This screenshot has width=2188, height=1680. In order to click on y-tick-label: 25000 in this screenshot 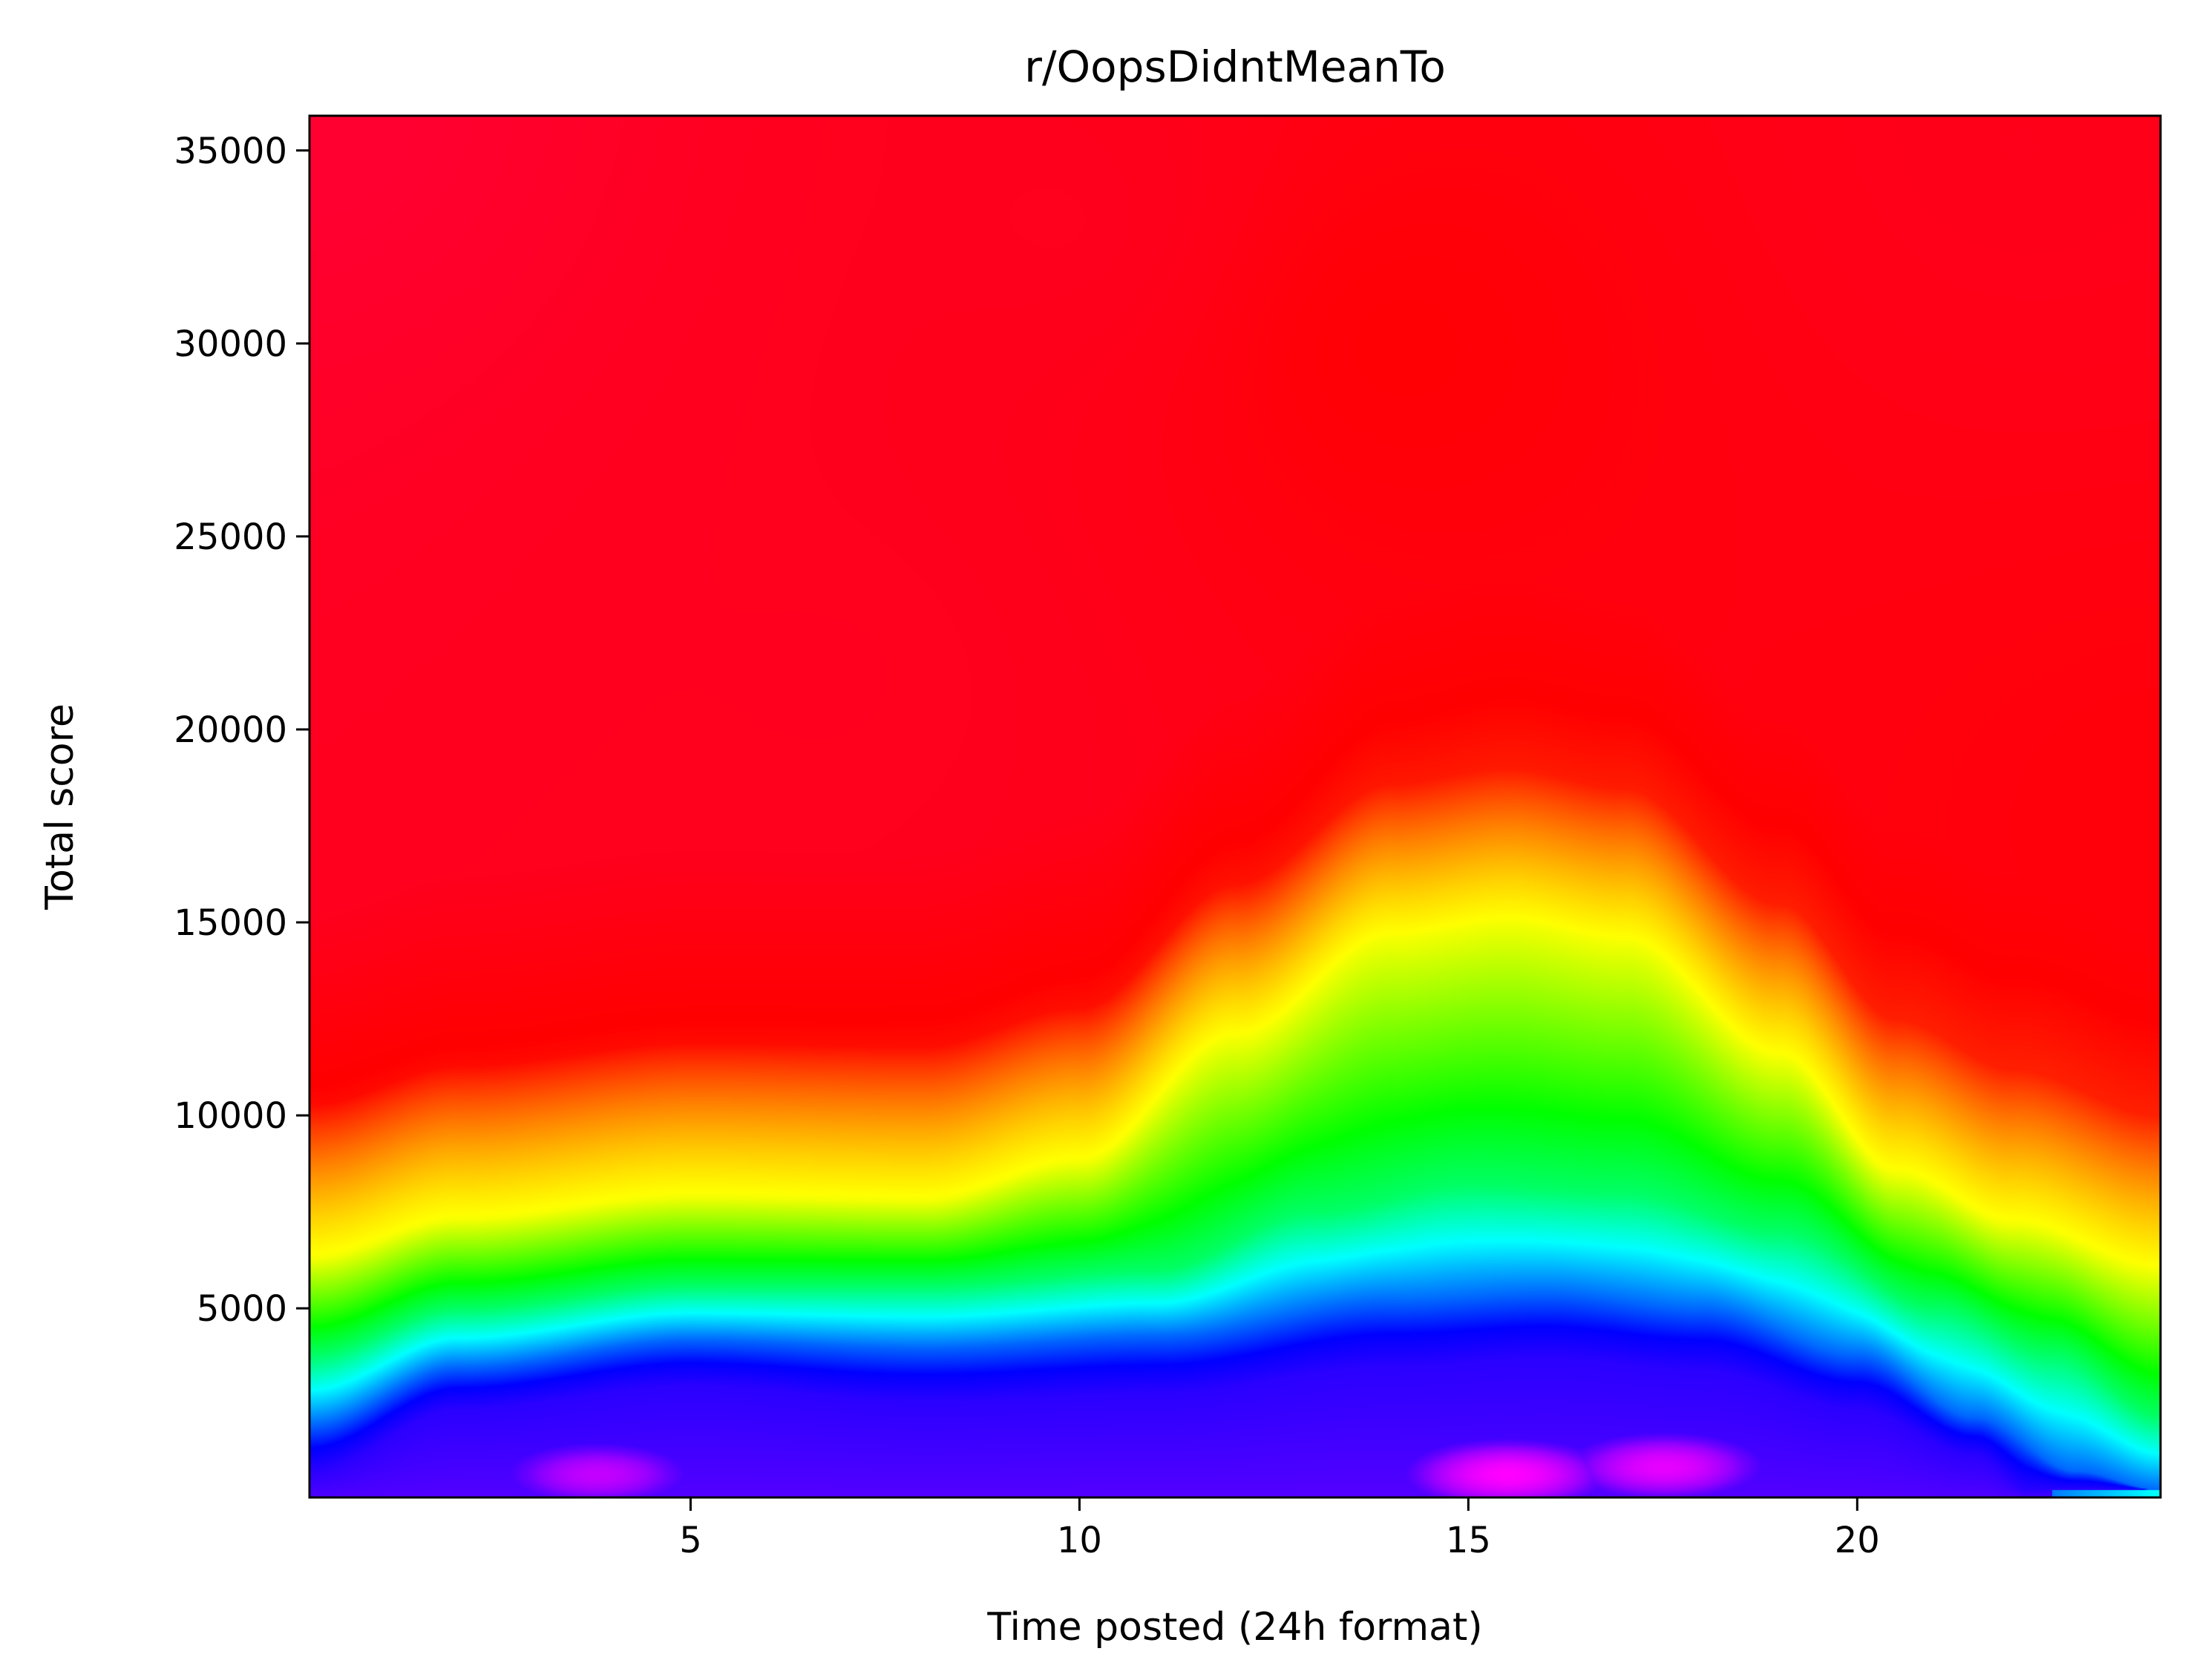, I will do `click(230, 537)`.